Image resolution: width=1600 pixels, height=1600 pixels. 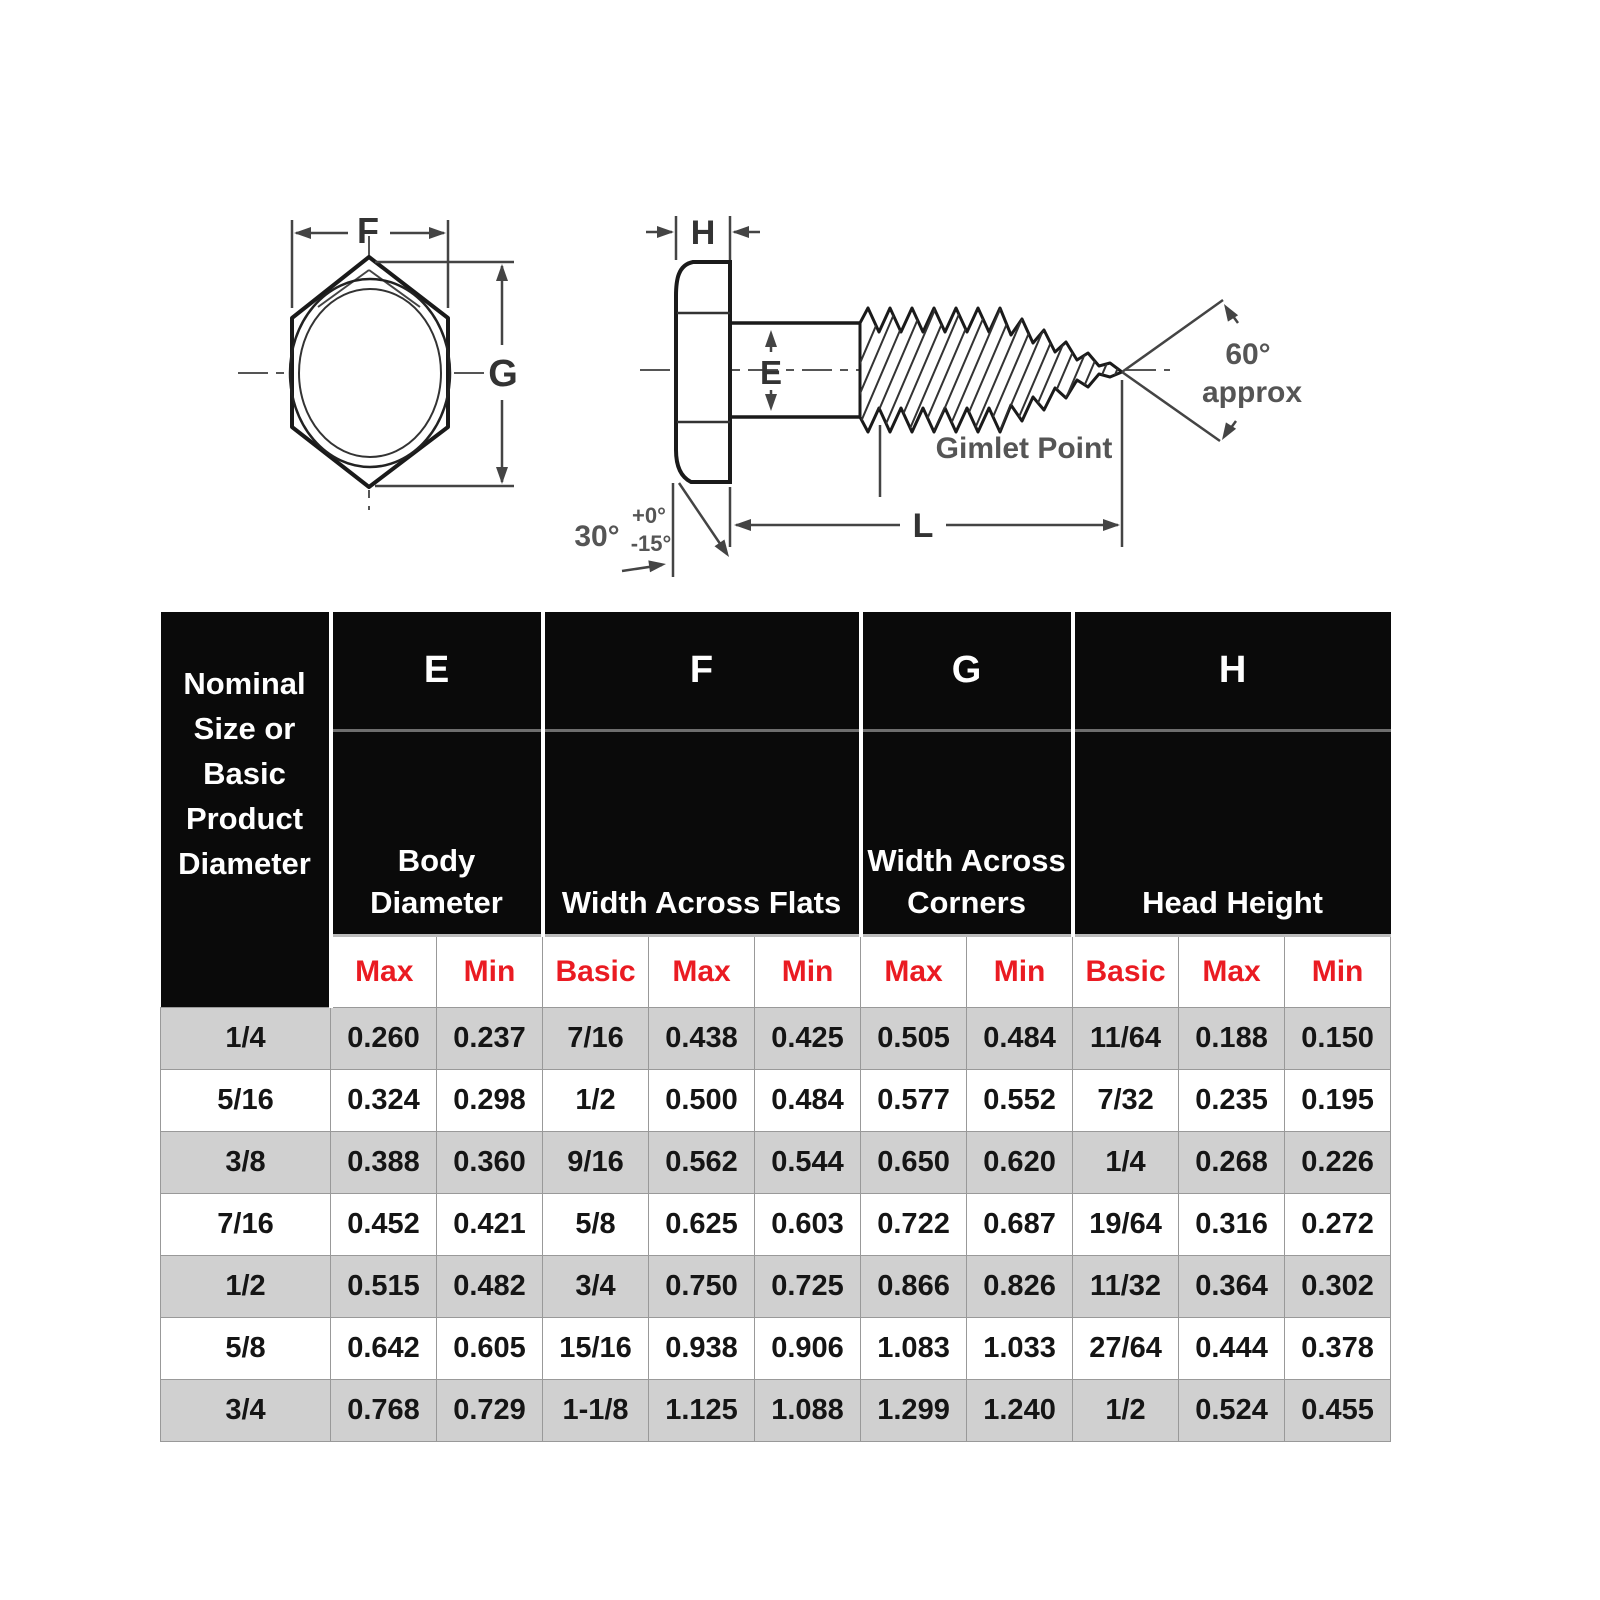 I want to click on value-cell: 0.750, so click(x=702, y=1286).